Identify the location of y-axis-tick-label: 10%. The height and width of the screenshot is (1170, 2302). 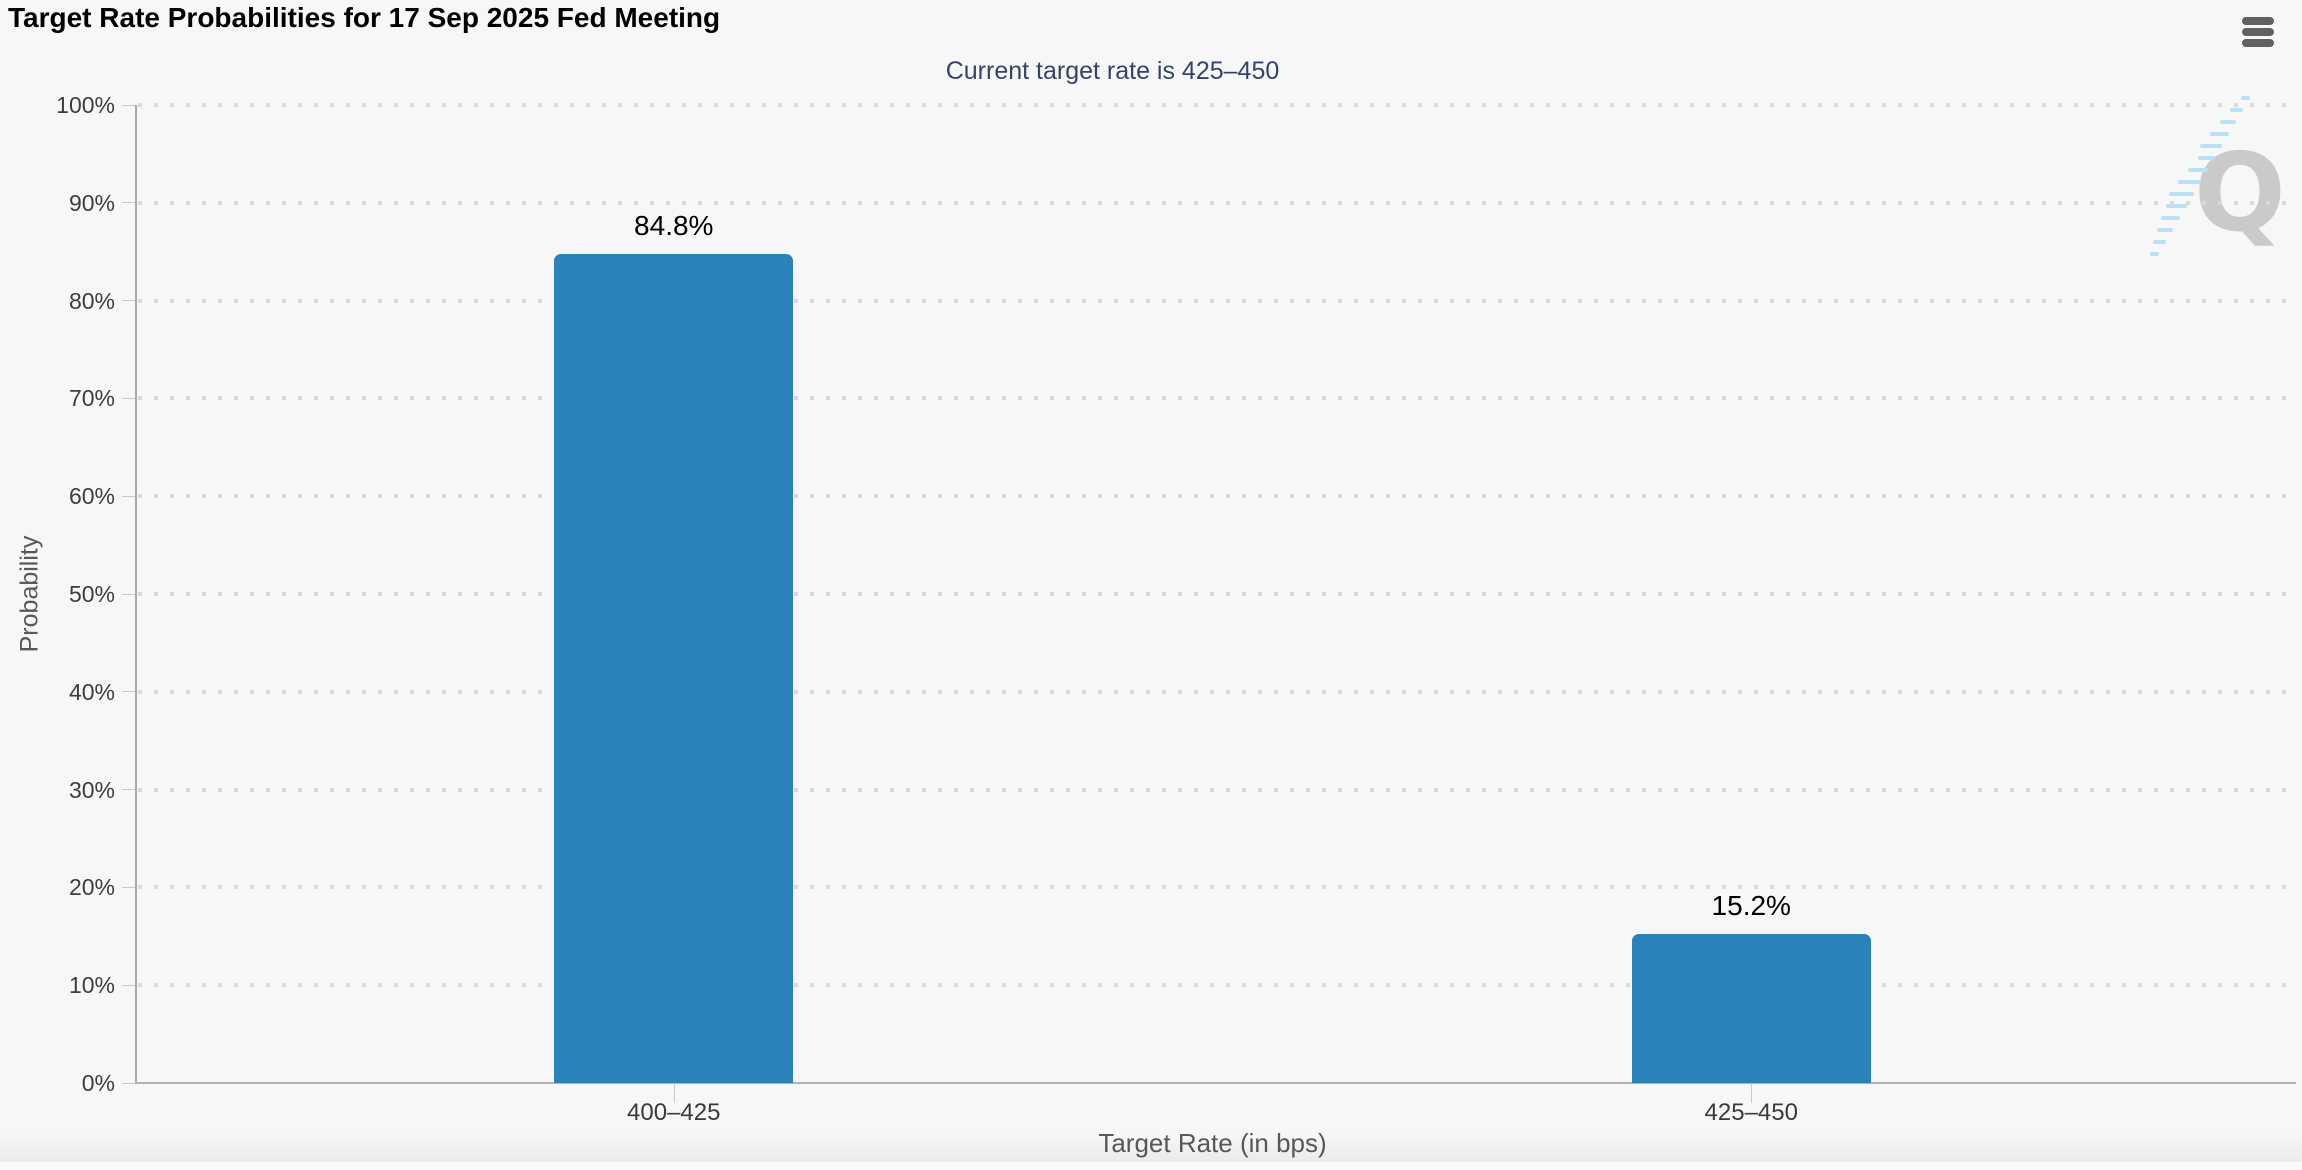
(91, 985).